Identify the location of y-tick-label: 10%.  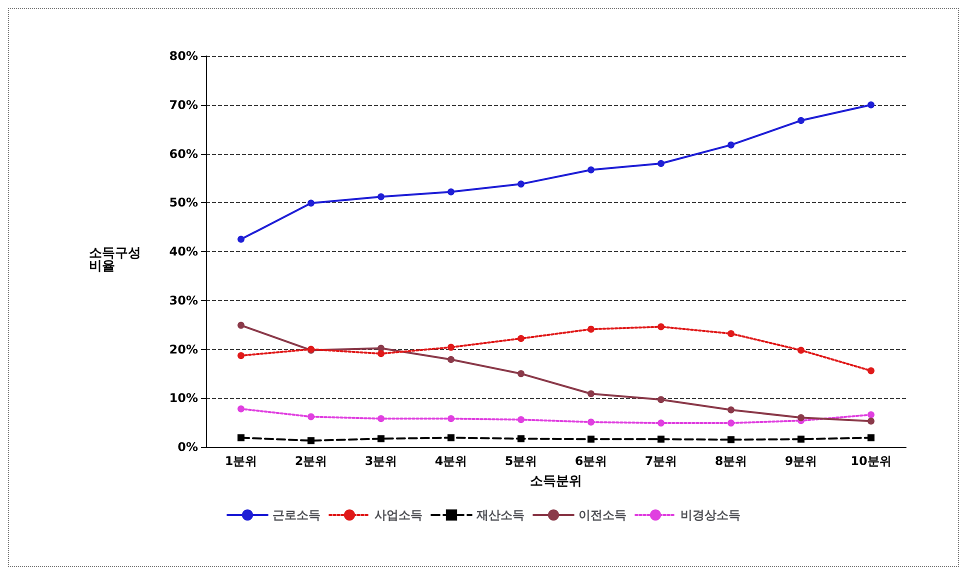
(183, 398).